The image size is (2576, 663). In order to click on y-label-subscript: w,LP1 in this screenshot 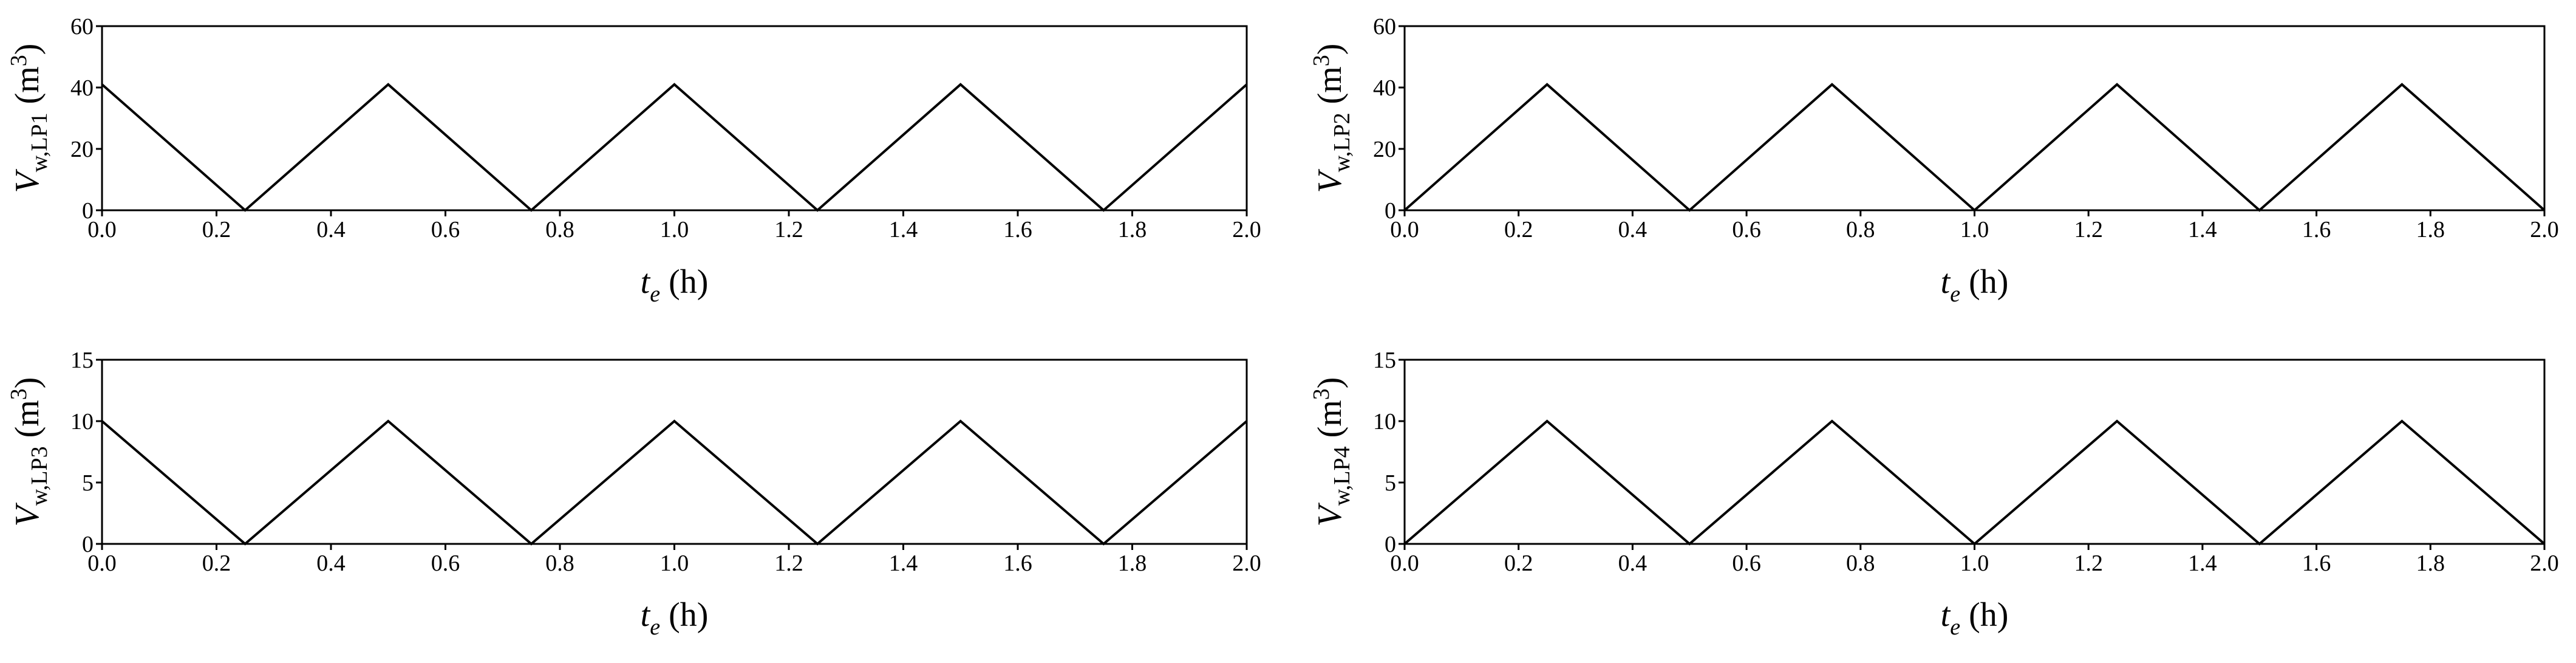, I will do `click(40, 142)`.